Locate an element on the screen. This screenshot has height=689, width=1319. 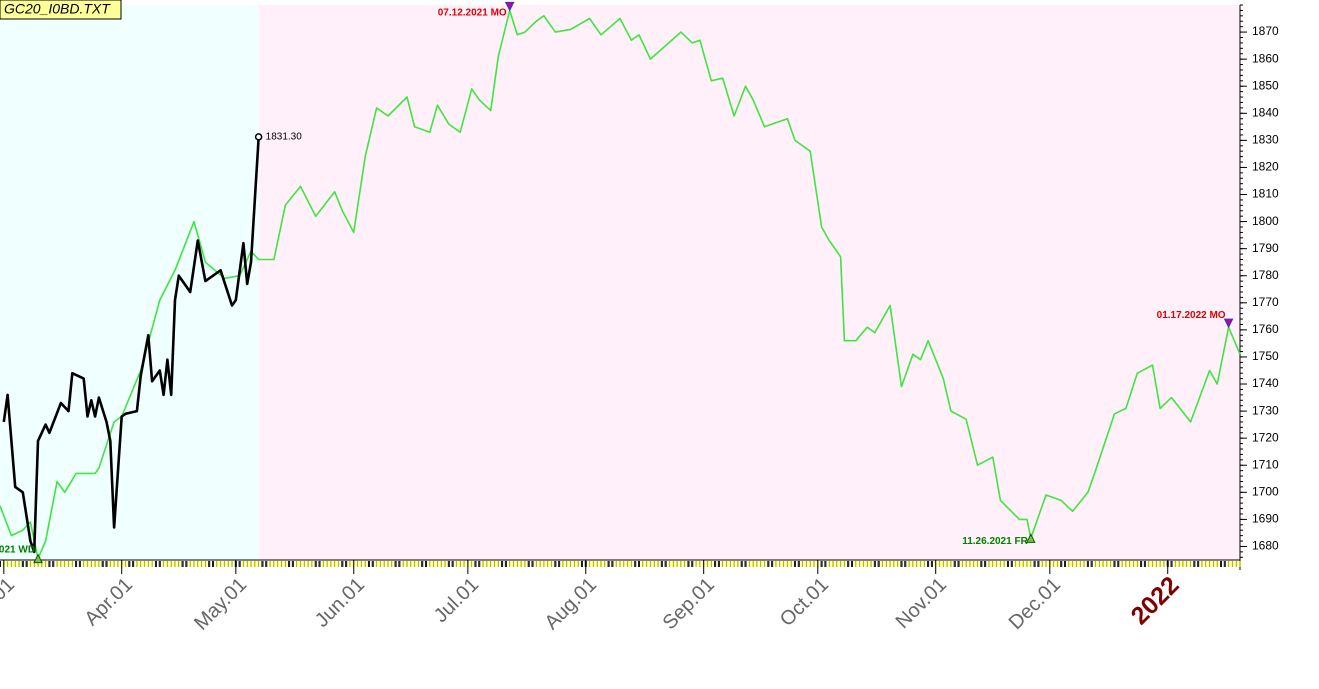
x-tick-label: 2022 is located at coordinates (1155, 600).